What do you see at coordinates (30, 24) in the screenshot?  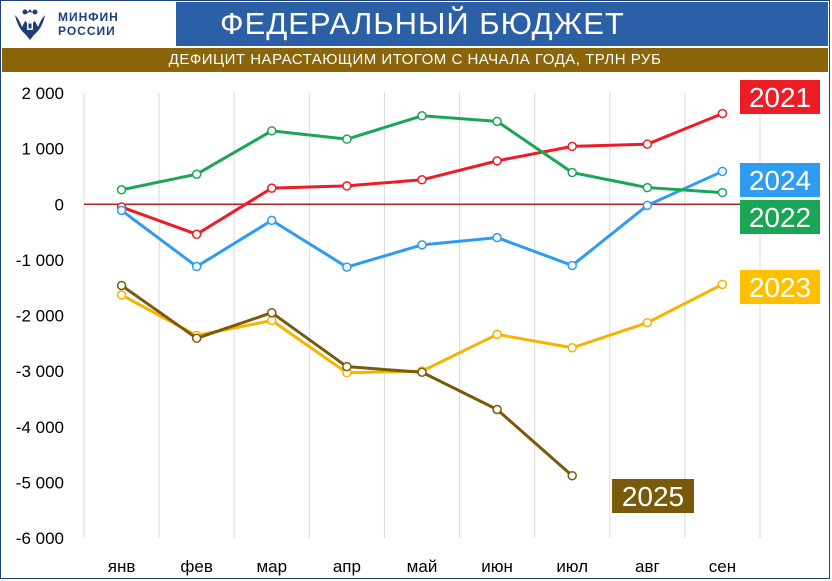 I see `double-eagle-emblem-icon` at bounding box center [30, 24].